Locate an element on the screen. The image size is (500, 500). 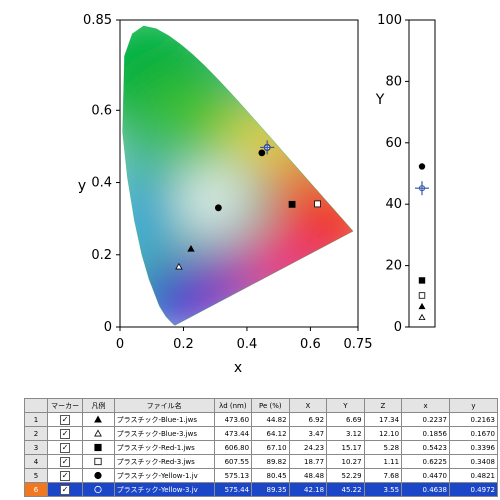
tristimulus-Z: 5.28 is located at coordinates (383, 447).